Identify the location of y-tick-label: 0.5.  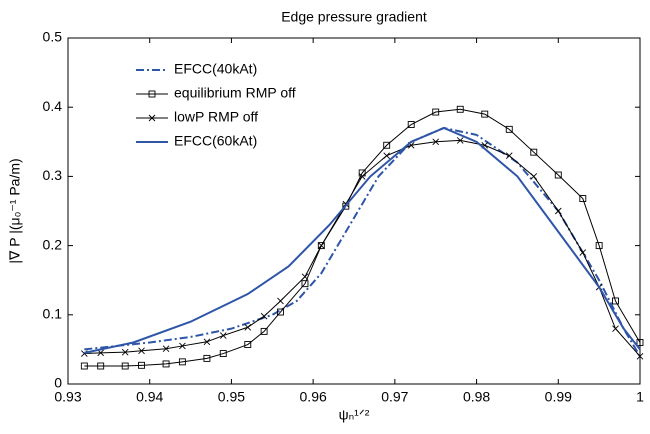
(53, 37).